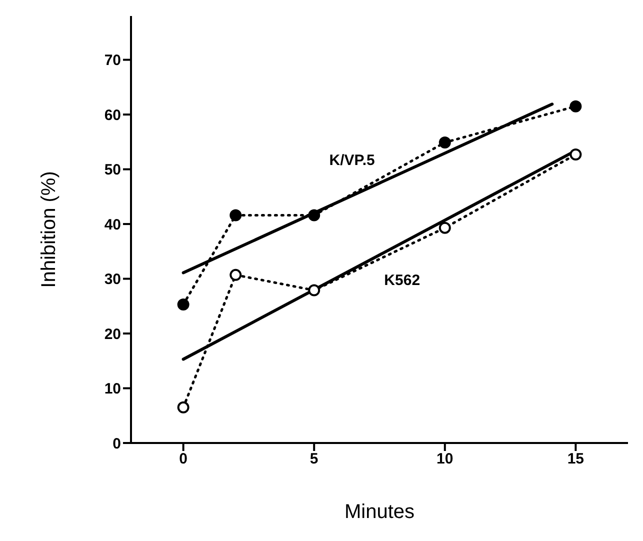 Image resolution: width=643 pixels, height=541 pixels. What do you see at coordinates (112, 334) in the screenshot?
I see `y-tick-label: 20` at bounding box center [112, 334].